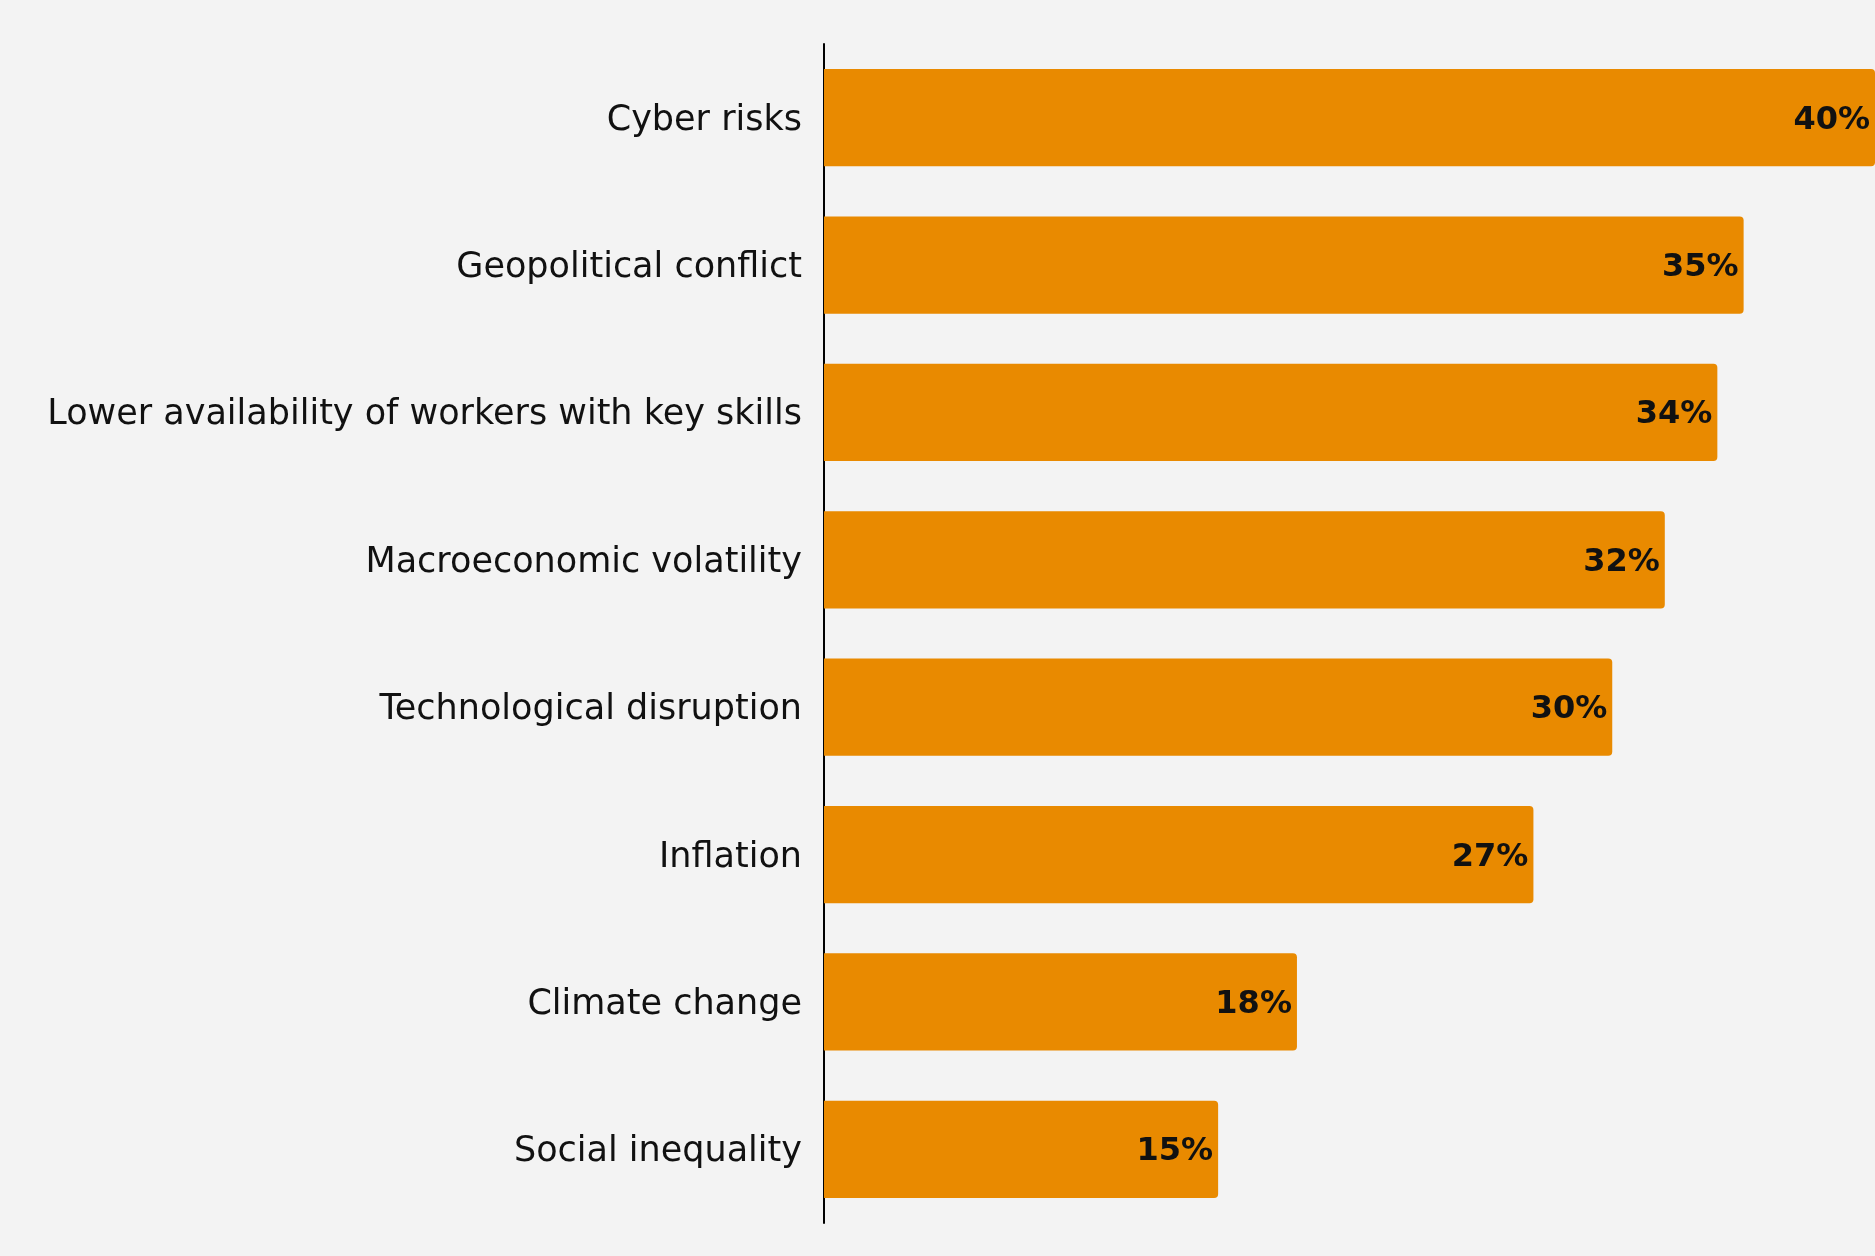  What do you see at coordinates (1253, 1001) in the screenshot?
I see `data-label: 18%` at bounding box center [1253, 1001].